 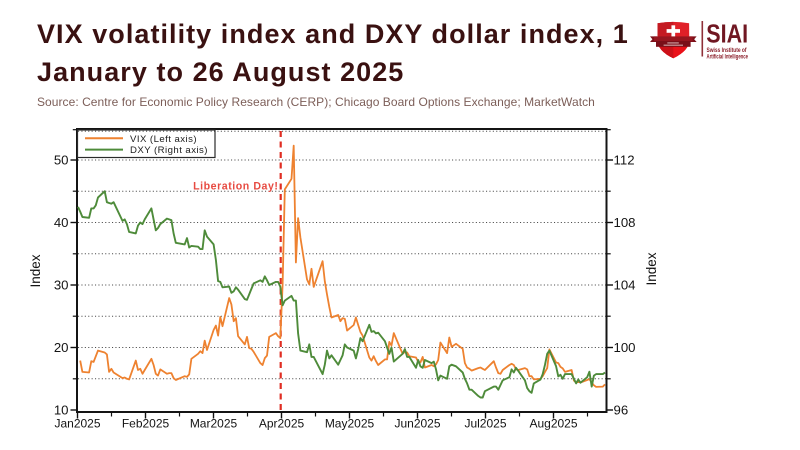 I want to click on svg-text: DXY (Right axis), so click(x=169, y=150).